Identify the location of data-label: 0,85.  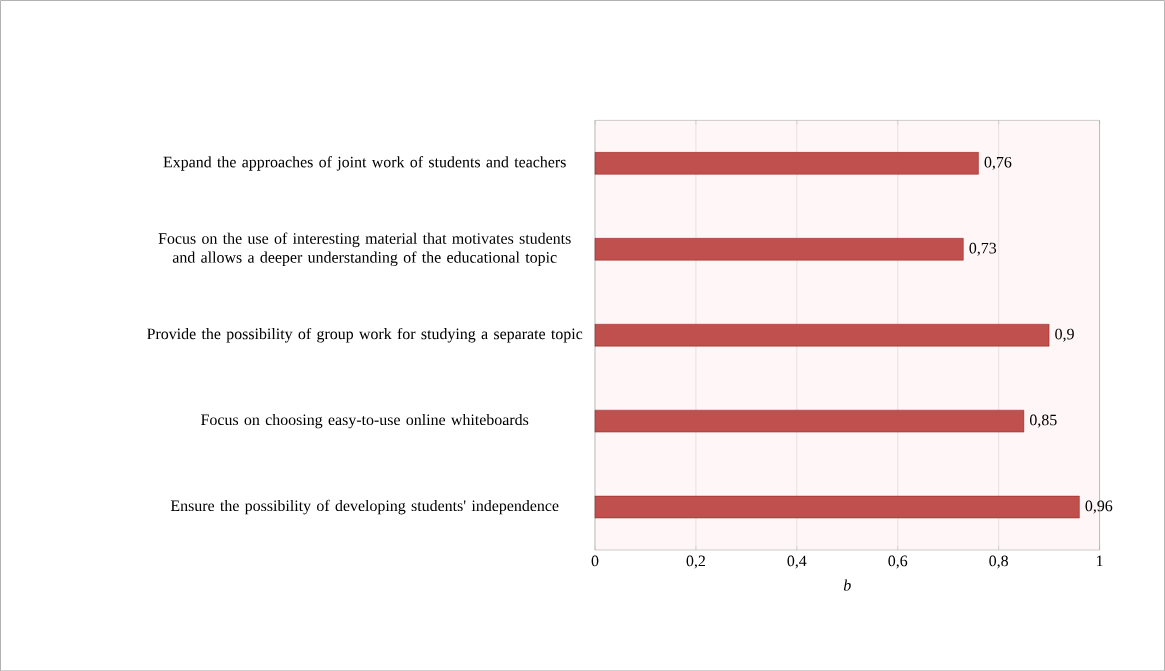
(1043, 421).